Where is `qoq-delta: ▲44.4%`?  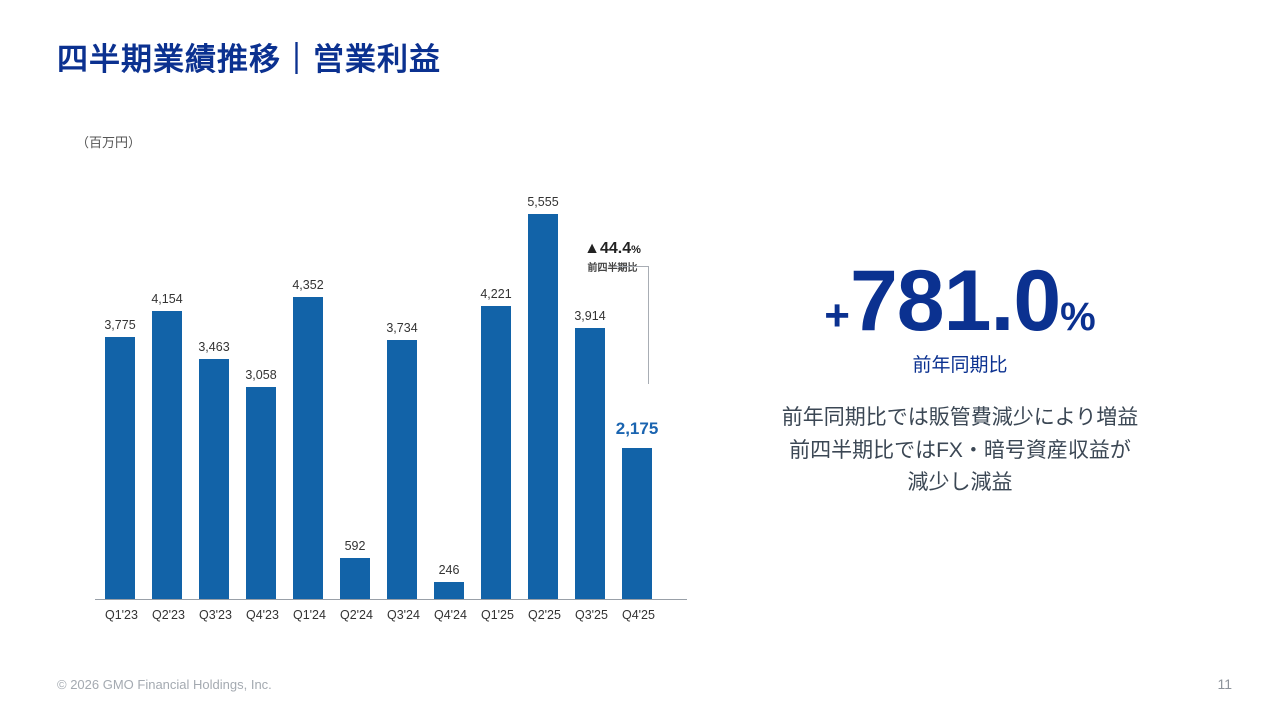 qoq-delta: ▲44.4% is located at coordinates (612, 248).